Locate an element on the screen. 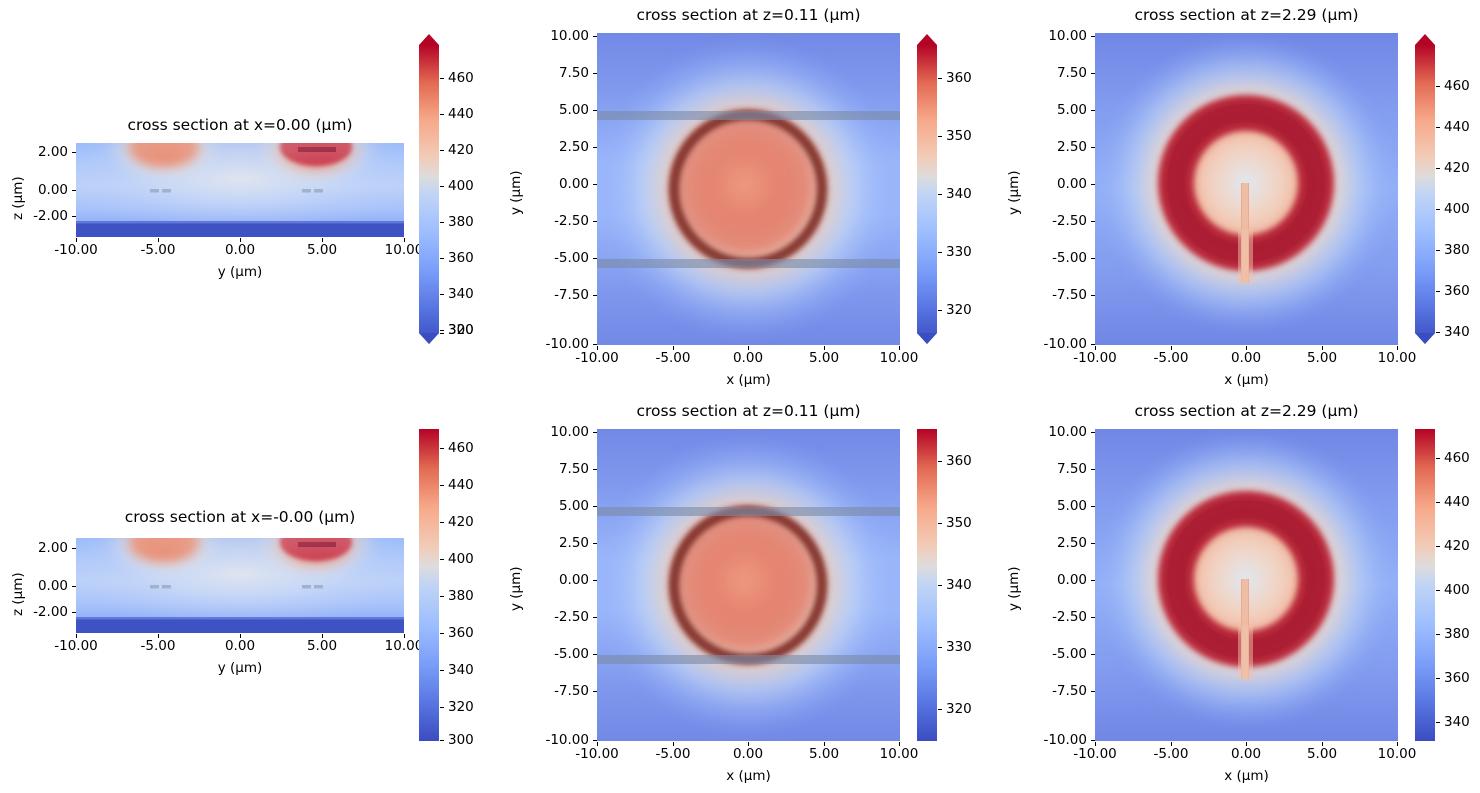  panel-r1c1-colorbar-gradient is located at coordinates (927, 585).